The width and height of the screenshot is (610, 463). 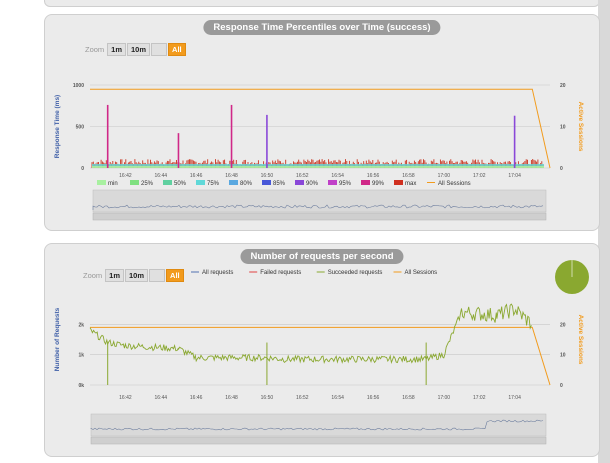 I want to click on legend-label: 25%, so click(x=147, y=184).